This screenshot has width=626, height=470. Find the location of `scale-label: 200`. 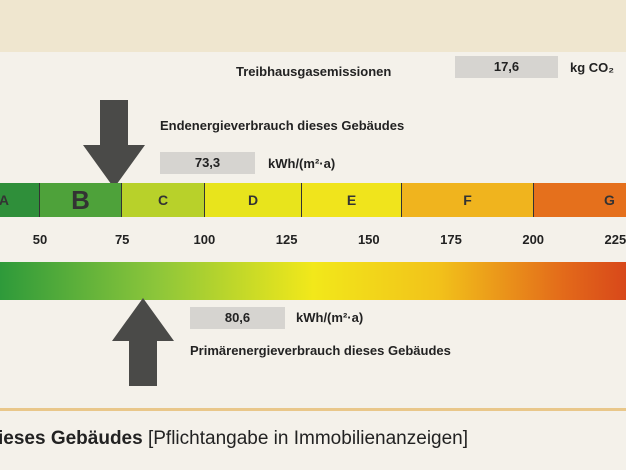

scale-label: 200 is located at coordinates (533, 239).